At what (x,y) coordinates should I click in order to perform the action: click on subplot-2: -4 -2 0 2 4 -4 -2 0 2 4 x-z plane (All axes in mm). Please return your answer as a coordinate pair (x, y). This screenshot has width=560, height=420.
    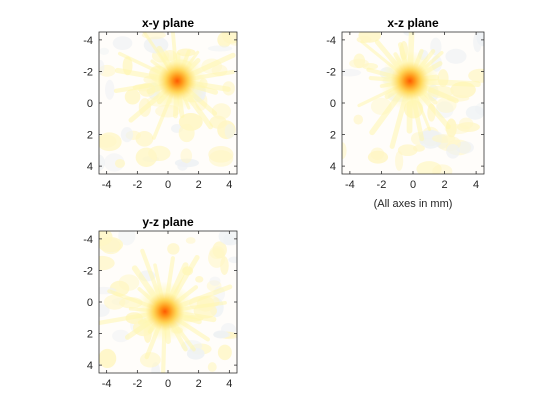
    Looking at the image, I should click on (405, 113).